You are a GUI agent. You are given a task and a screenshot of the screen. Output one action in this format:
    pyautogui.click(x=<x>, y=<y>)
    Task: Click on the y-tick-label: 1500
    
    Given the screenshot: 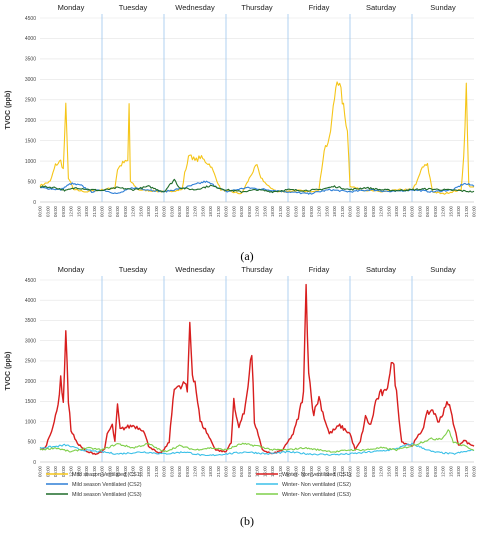 What is the action you would take?
    pyautogui.click(x=30, y=402)
    